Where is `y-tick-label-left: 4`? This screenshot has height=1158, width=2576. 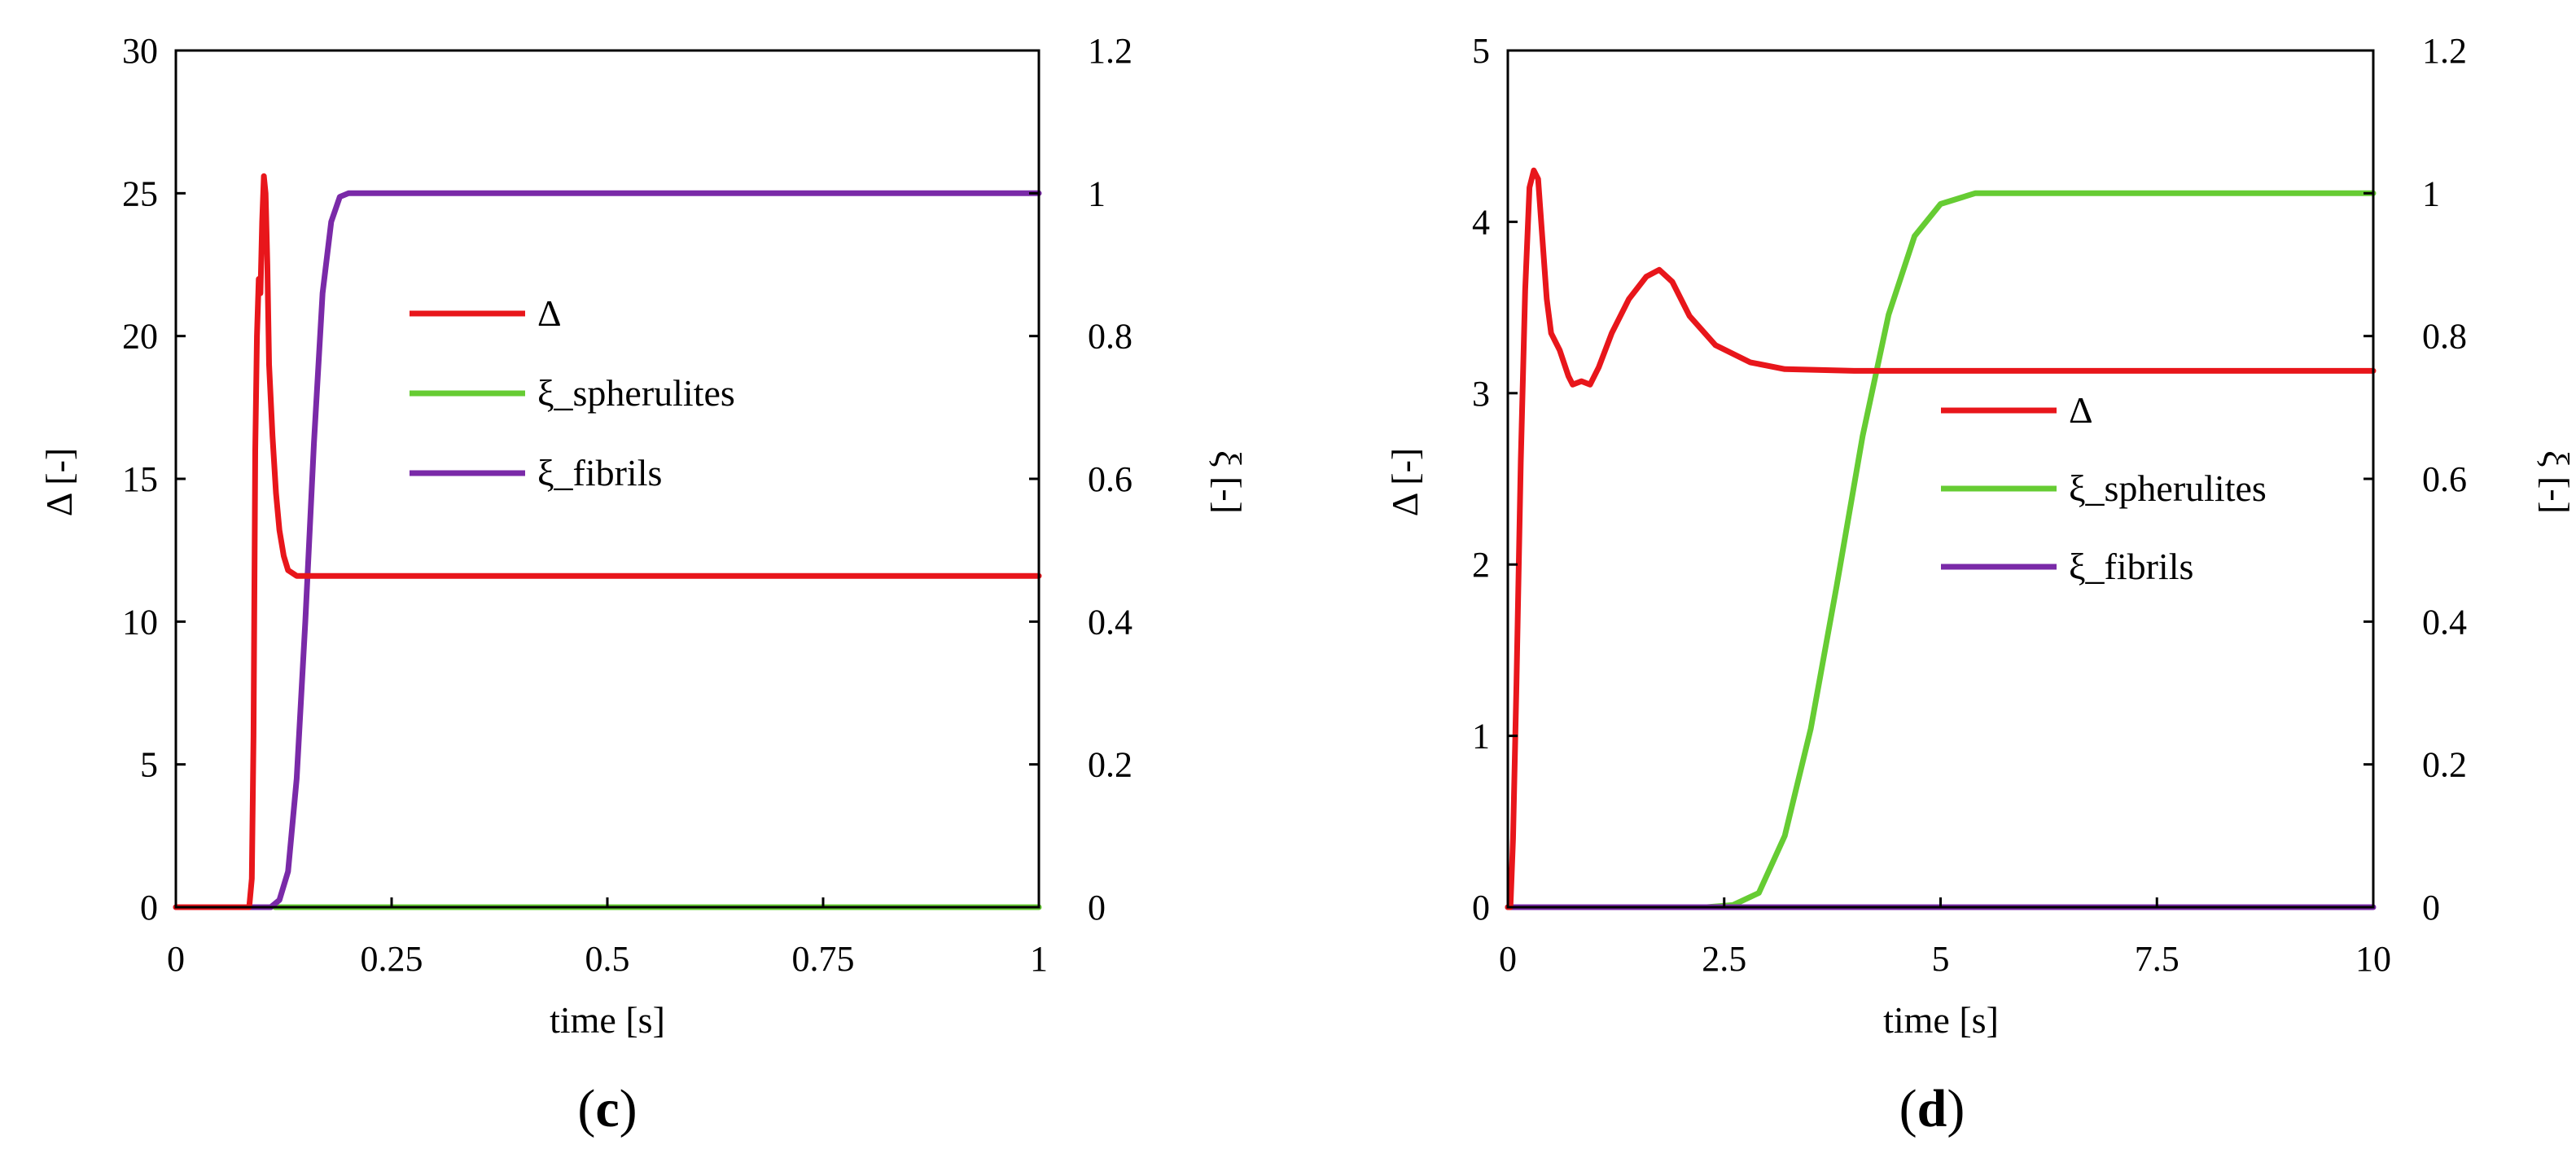 y-tick-label-left: 4 is located at coordinates (1481, 222).